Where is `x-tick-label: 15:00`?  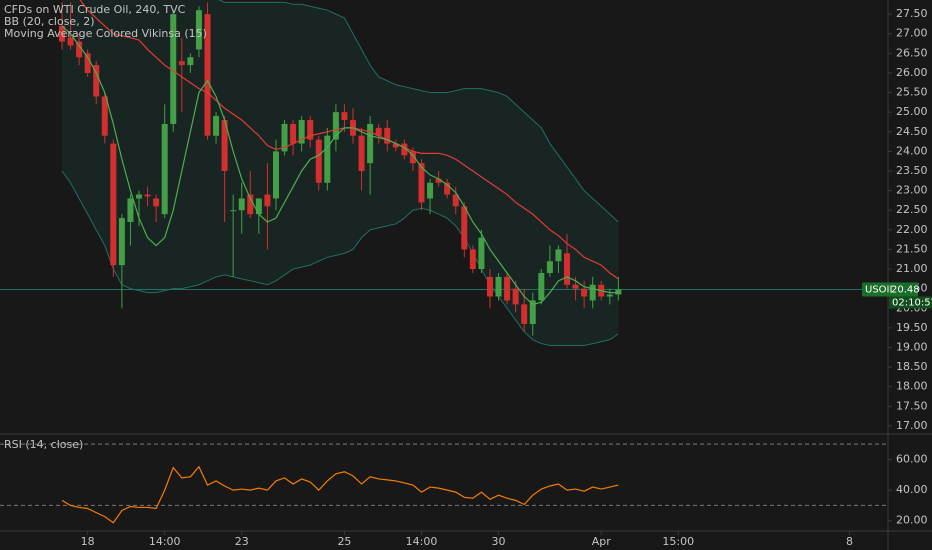 x-tick-label: 15:00 is located at coordinates (678, 541).